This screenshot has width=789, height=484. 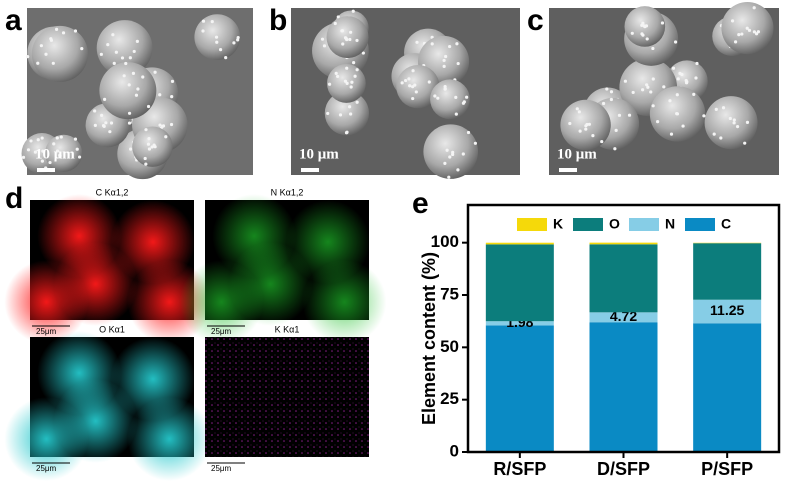 I want to click on panel-label: a, so click(x=13, y=20).